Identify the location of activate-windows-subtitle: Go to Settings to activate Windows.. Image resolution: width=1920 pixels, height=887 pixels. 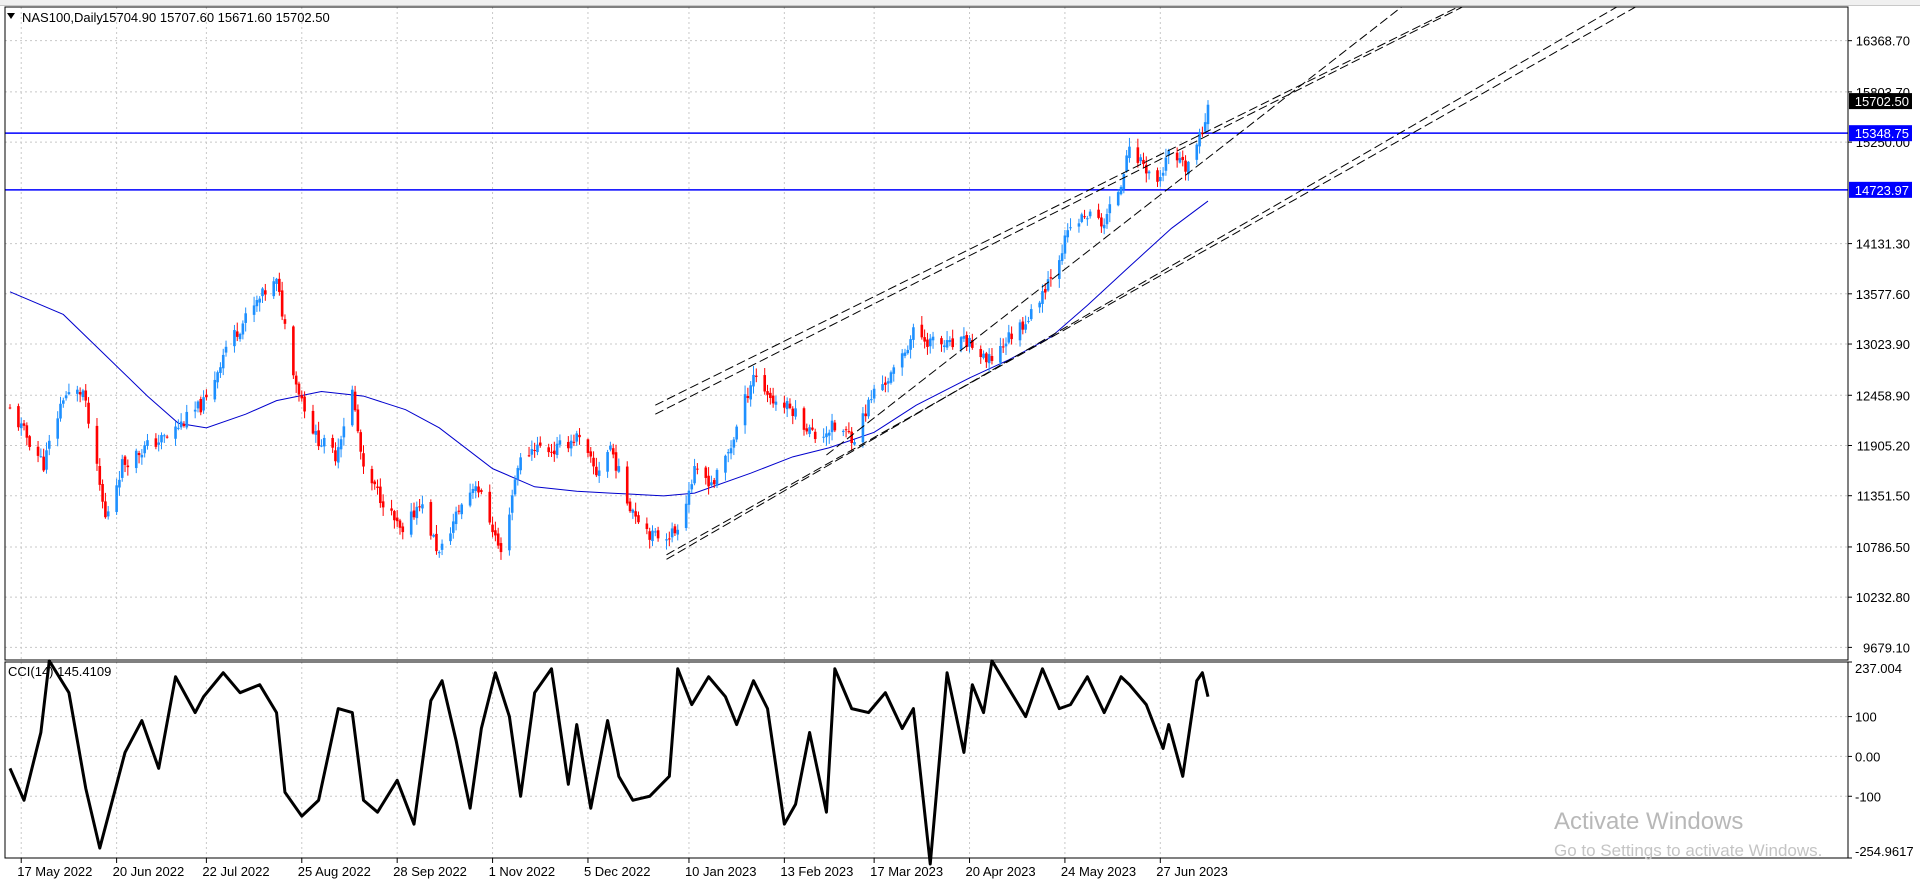
(1688, 850).